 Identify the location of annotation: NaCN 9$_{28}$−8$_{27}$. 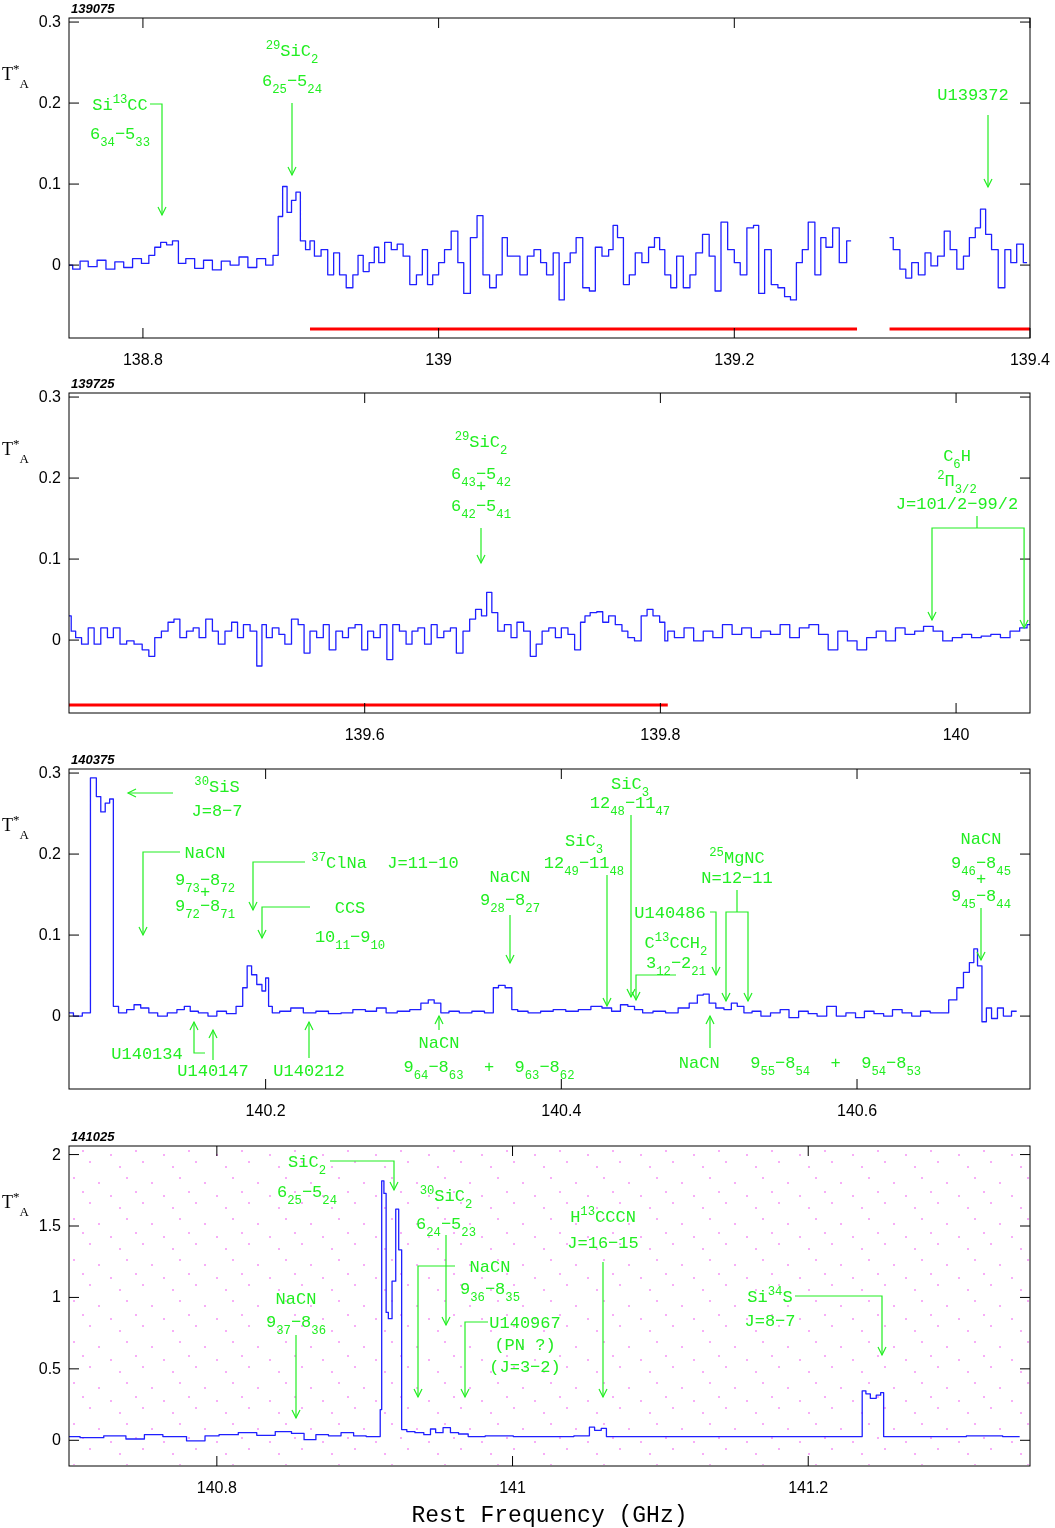
(510, 892).